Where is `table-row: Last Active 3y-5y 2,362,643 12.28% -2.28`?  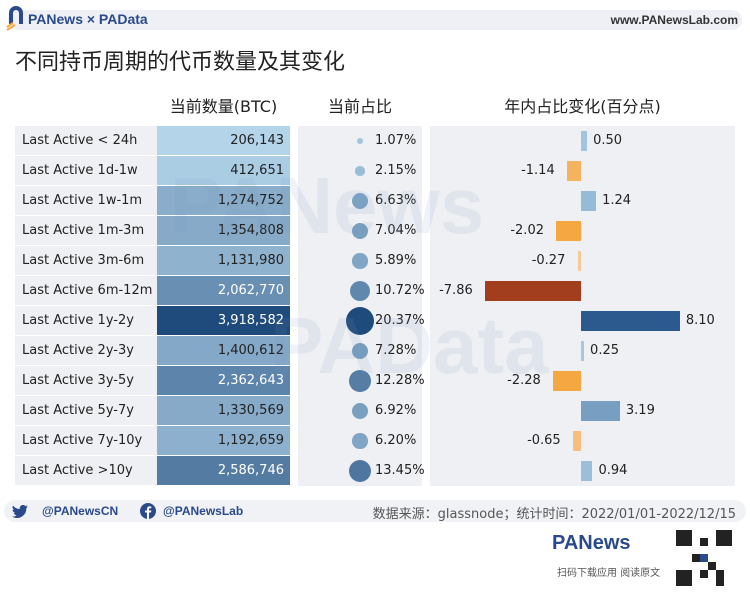 table-row: Last Active 3y-5y 2,362,643 12.28% -2.28 is located at coordinates (375, 381).